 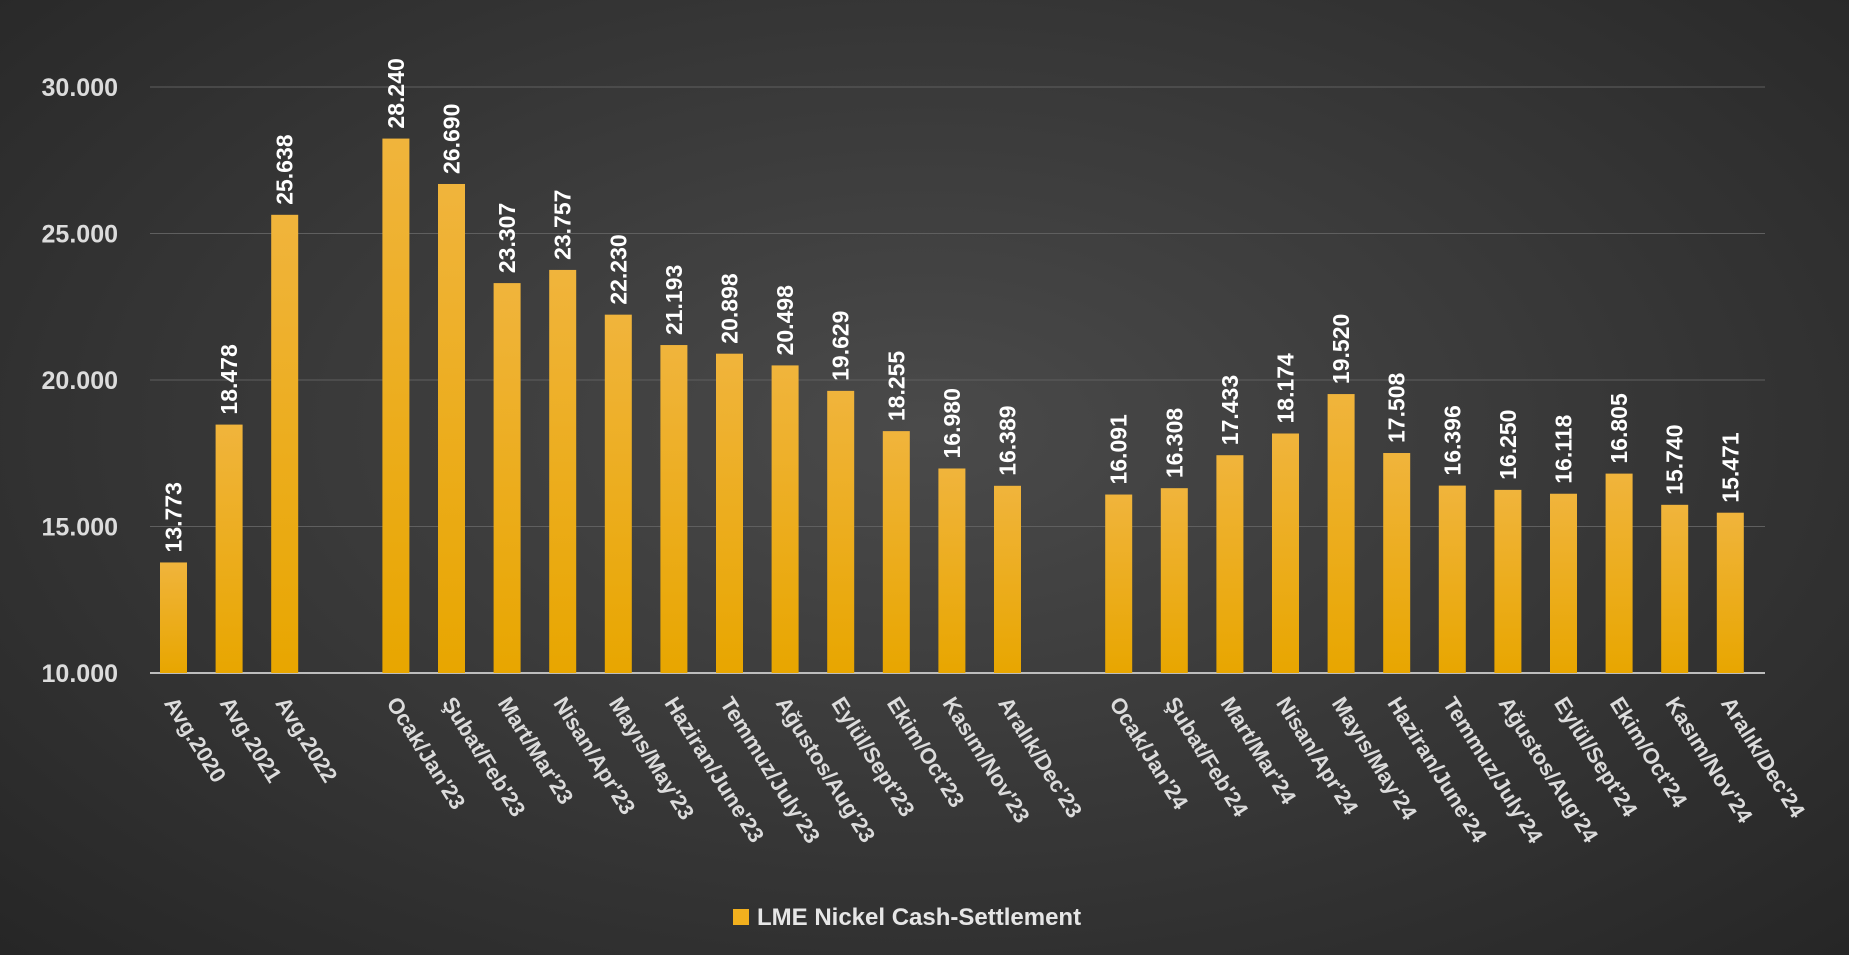 I want to click on y-tick-label: 30.000, so click(x=80, y=88).